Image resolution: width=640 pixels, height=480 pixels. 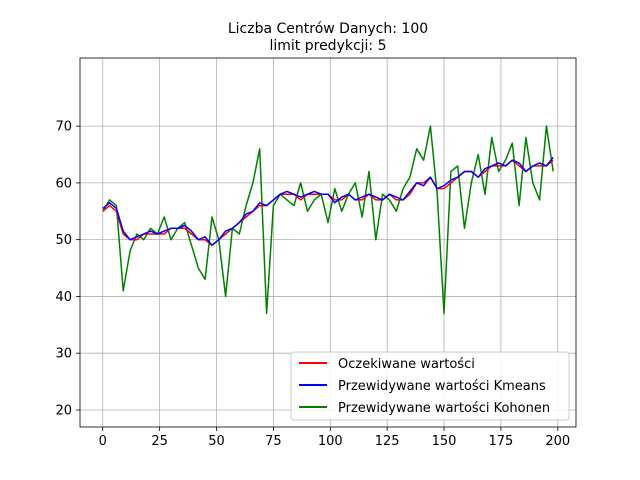 What do you see at coordinates (327, 46) in the screenshot?
I see `chart-subtitle: limit predykcji: 5` at bounding box center [327, 46].